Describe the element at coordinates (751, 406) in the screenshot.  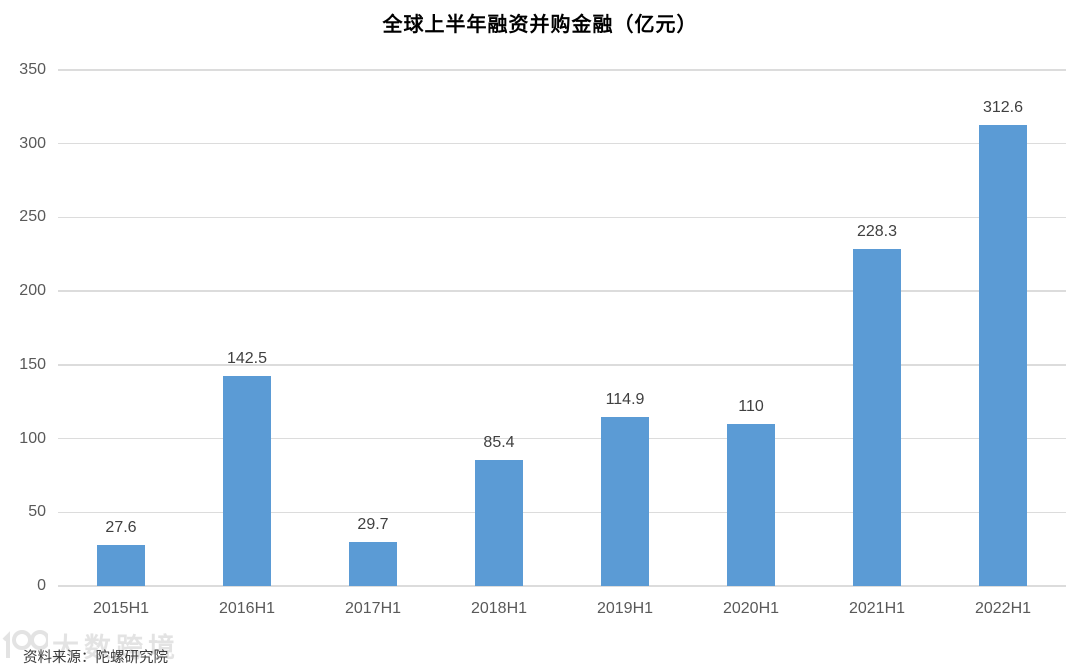
I see `bar-value-label: 110` at that location.